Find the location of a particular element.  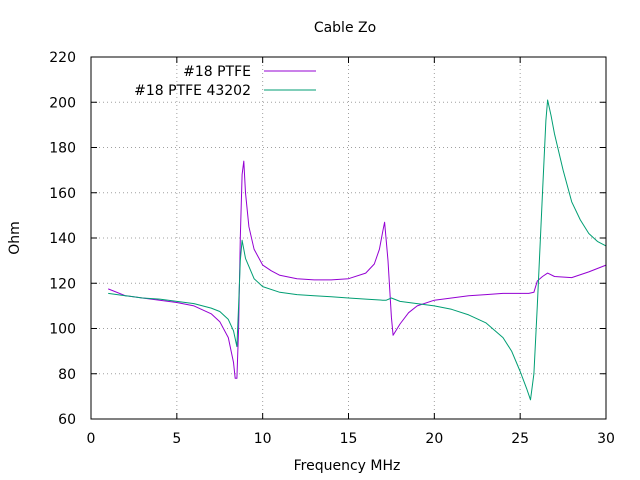

x-tick-label: 0 is located at coordinates (91, 439).